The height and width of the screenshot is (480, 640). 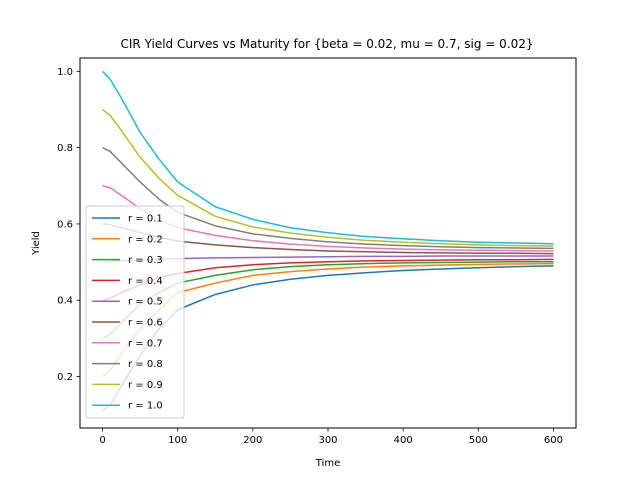 What do you see at coordinates (145, 406) in the screenshot?
I see `legend-label-10: r = 1.0` at bounding box center [145, 406].